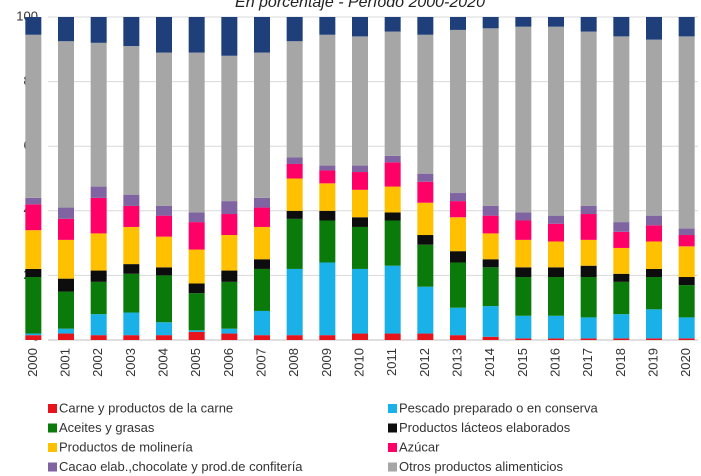 The width and height of the screenshot is (701, 476). I want to click on x-tick-label: 2017, so click(587, 362).